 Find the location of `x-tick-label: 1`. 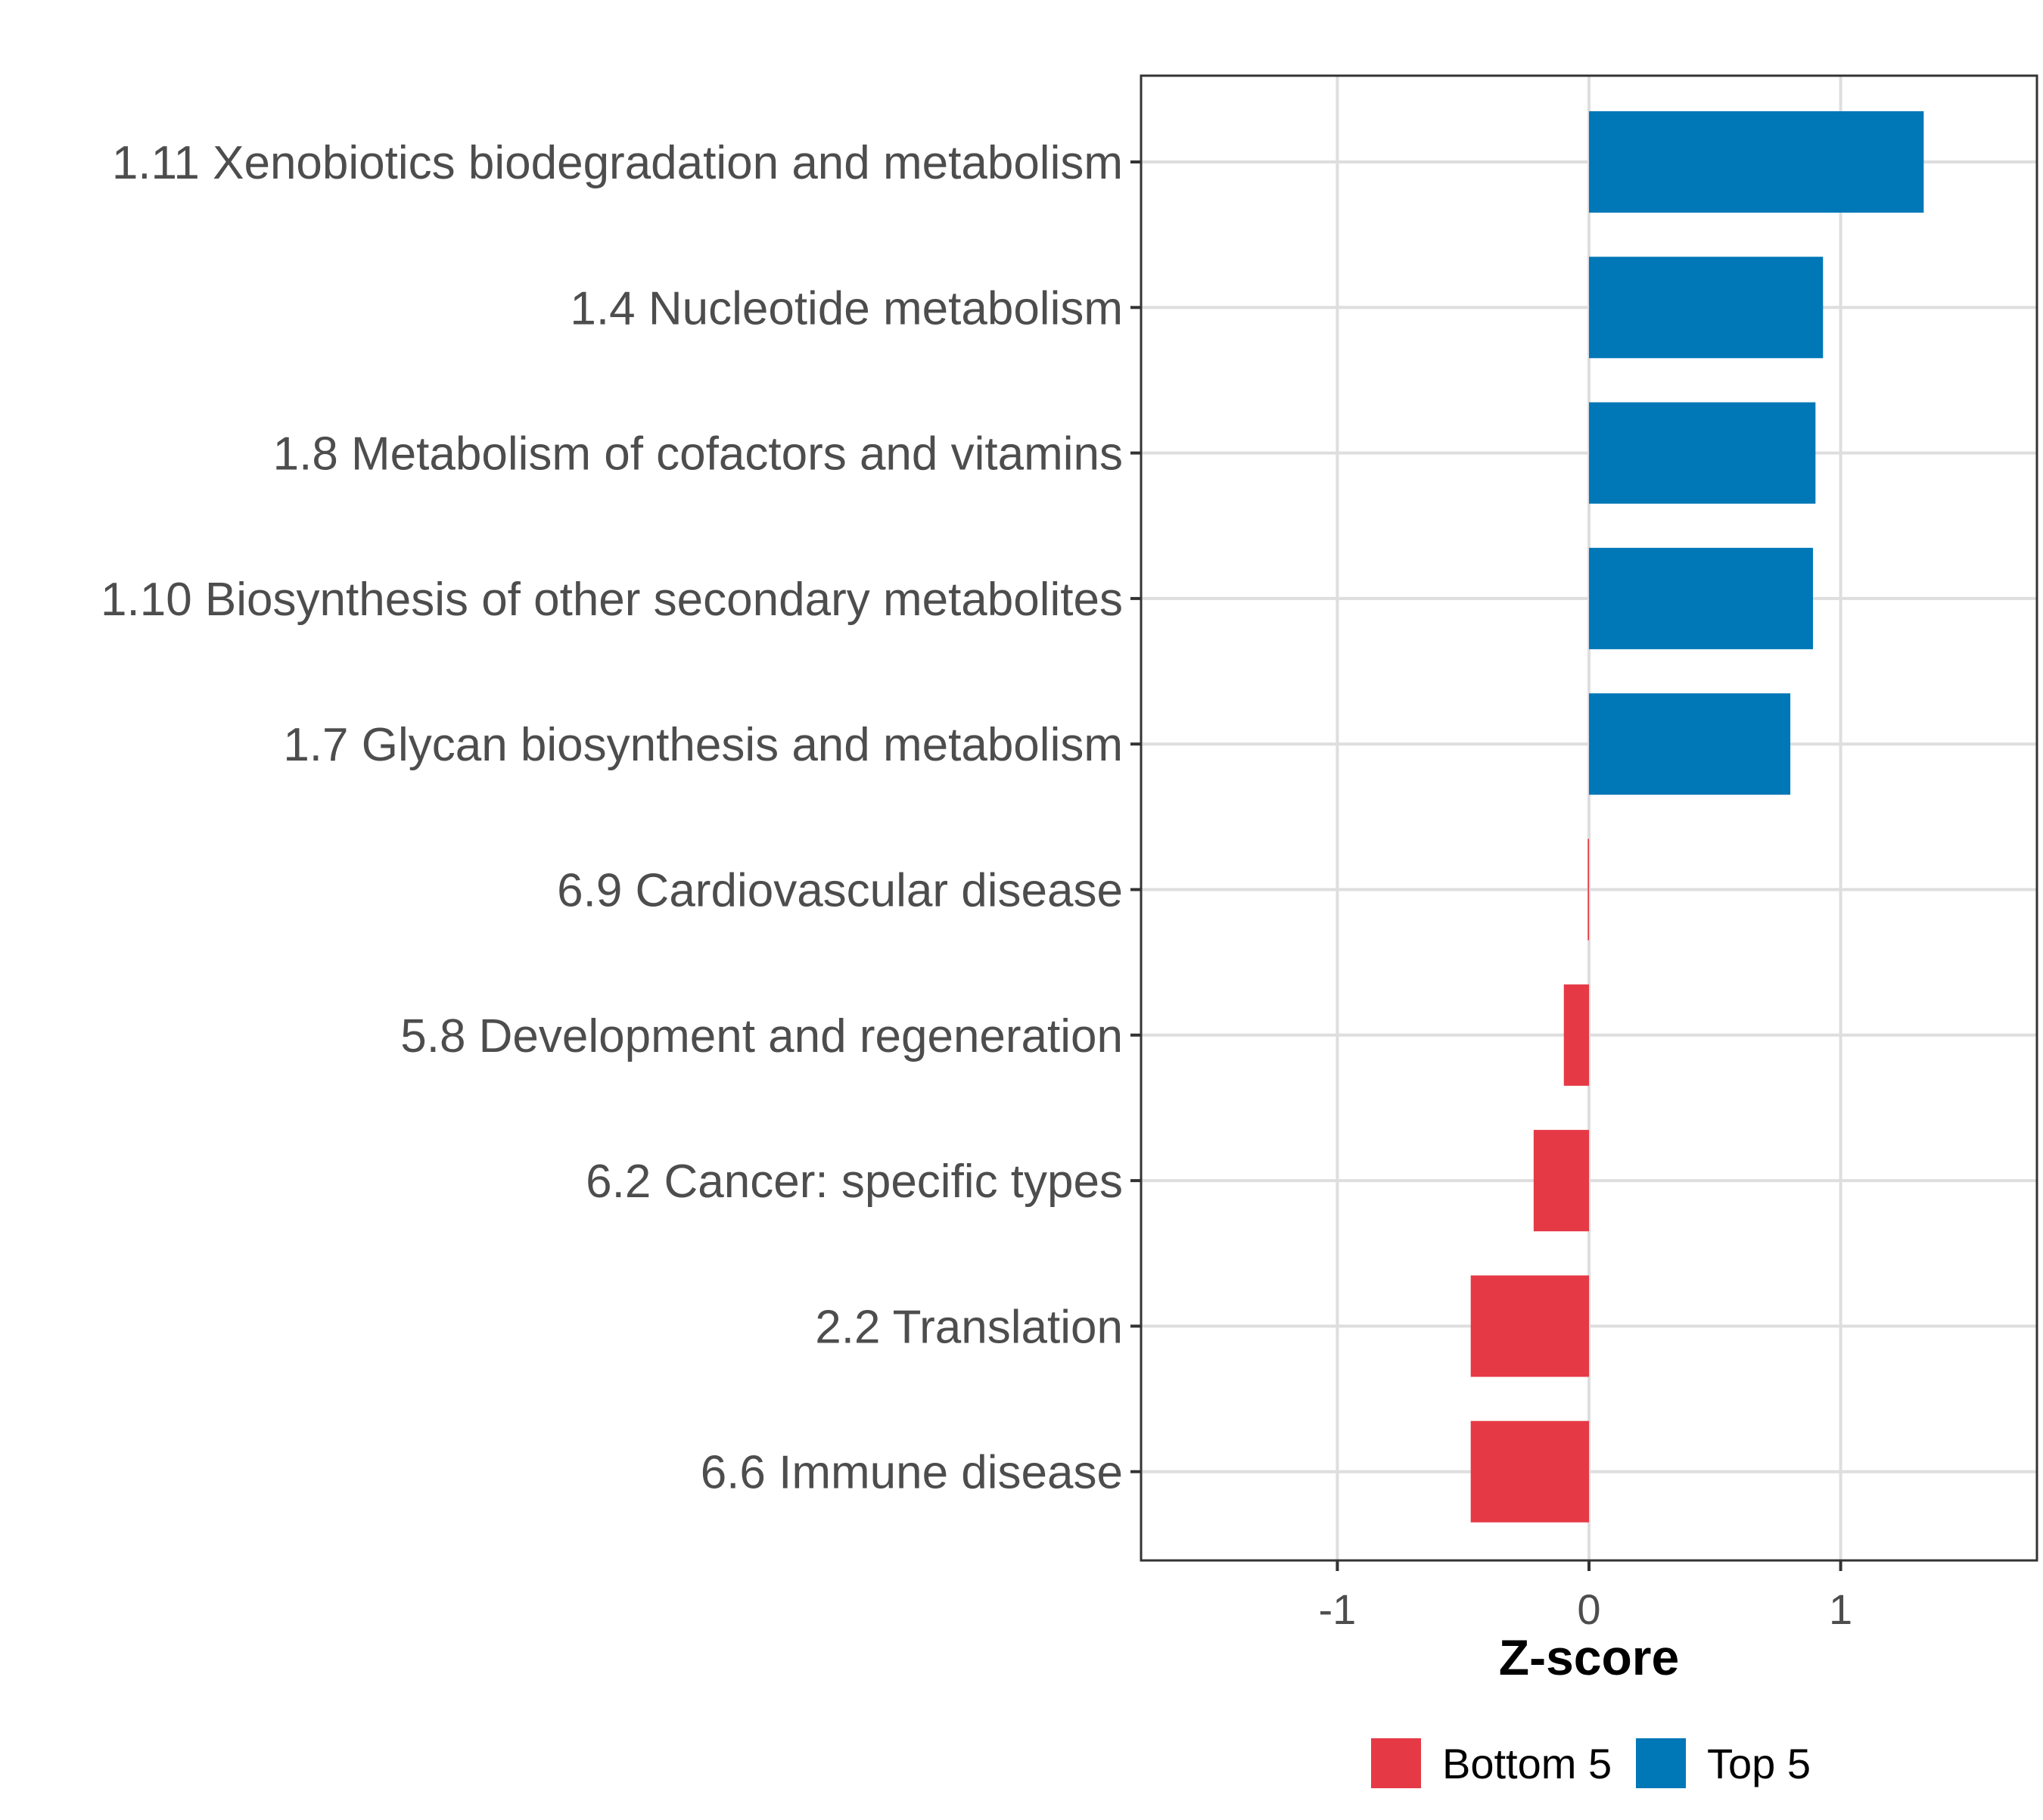

x-tick-label: 1 is located at coordinates (1841, 1609).